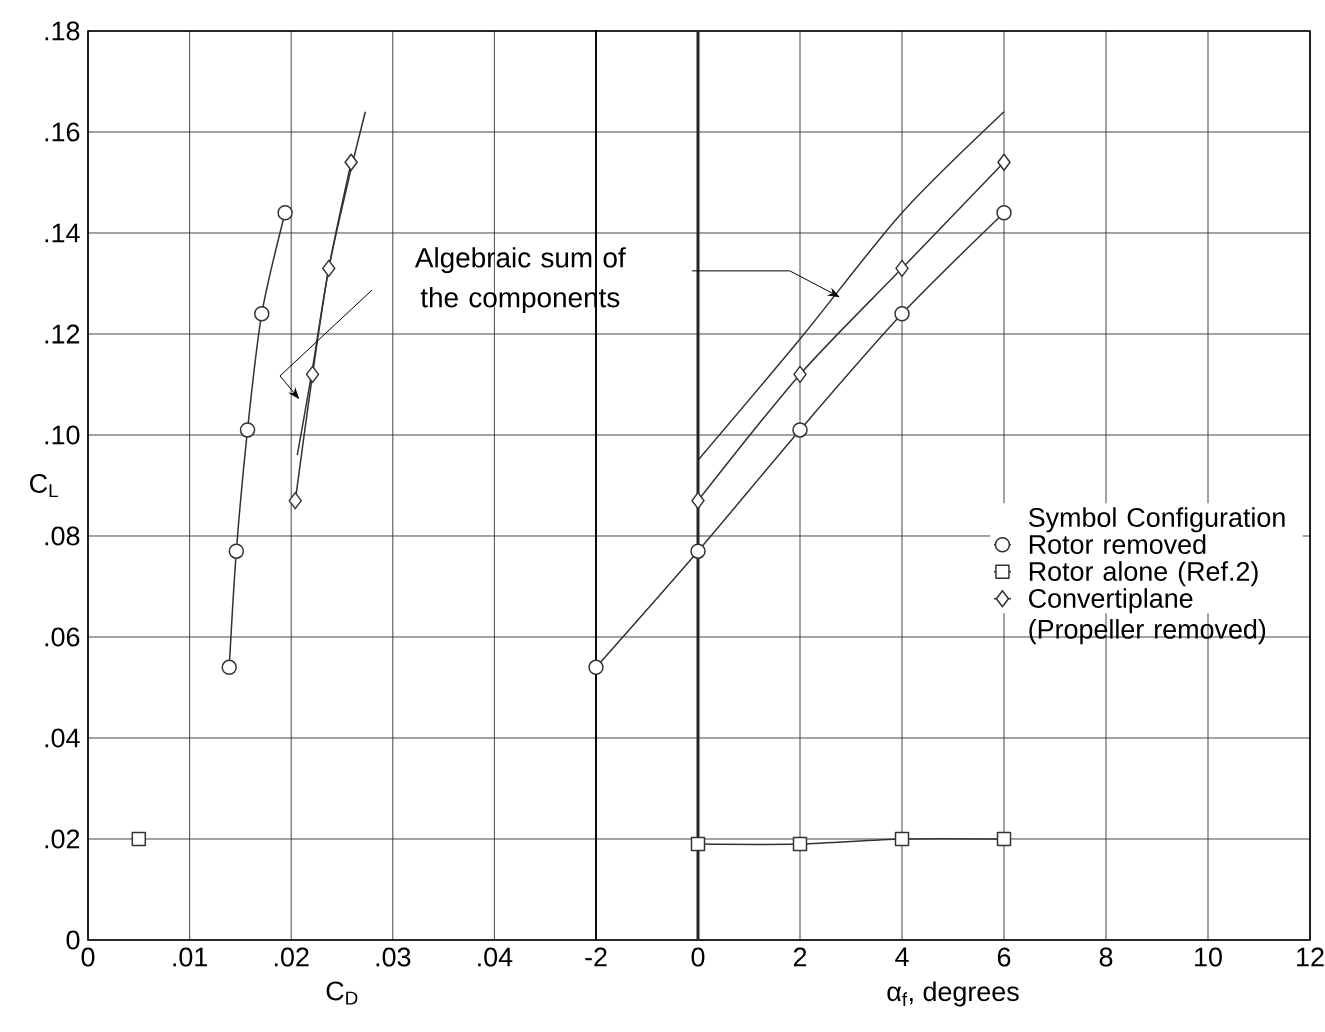 This screenshot has height=1032, width=1325. I want to click on legend-label: Convertiplane (Propeller removed), so click(1147, 616).